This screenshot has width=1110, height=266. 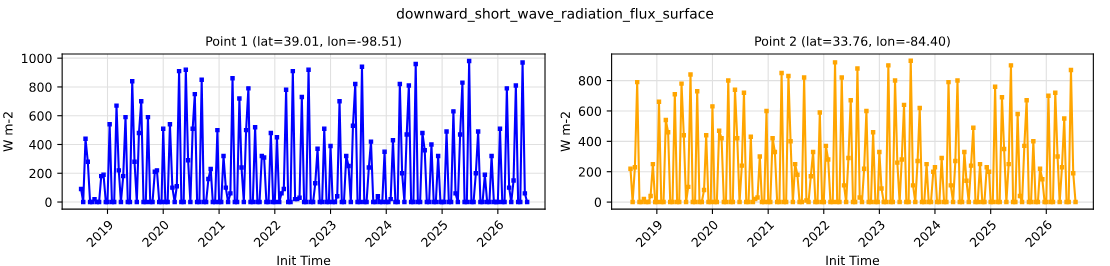 What do you see at coordinates (852, 42) in the screenshot?
I see `chart-title: Point 2 (lat=33.76, lon=-84.40)` at bounding box center [852, 42].